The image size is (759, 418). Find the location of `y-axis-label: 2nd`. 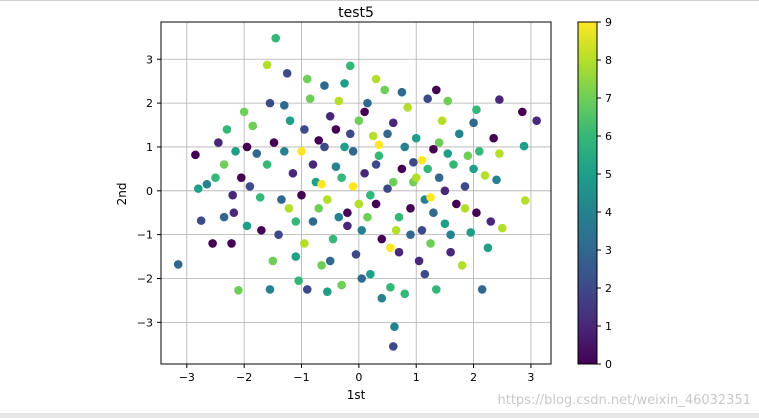

y-axis-label: 2nd is located at coordinates (122, 194).